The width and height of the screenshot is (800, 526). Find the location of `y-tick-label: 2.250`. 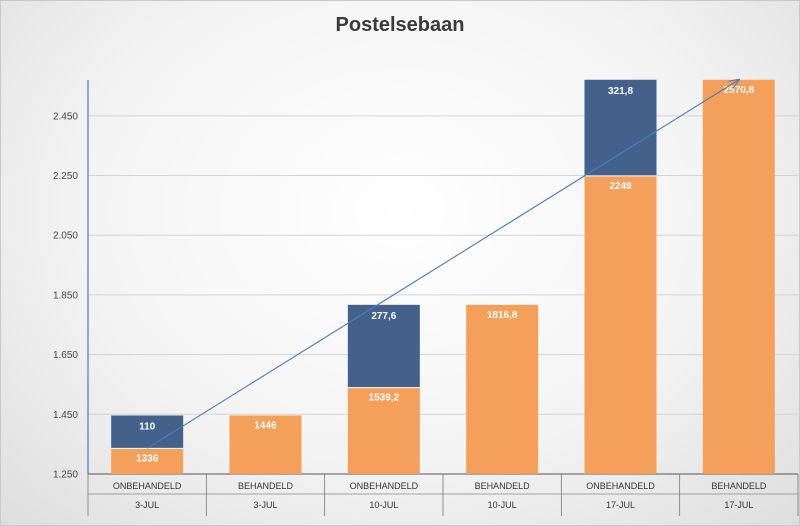

y-tick-label: 2.250 is located at coordinates (65, 176).